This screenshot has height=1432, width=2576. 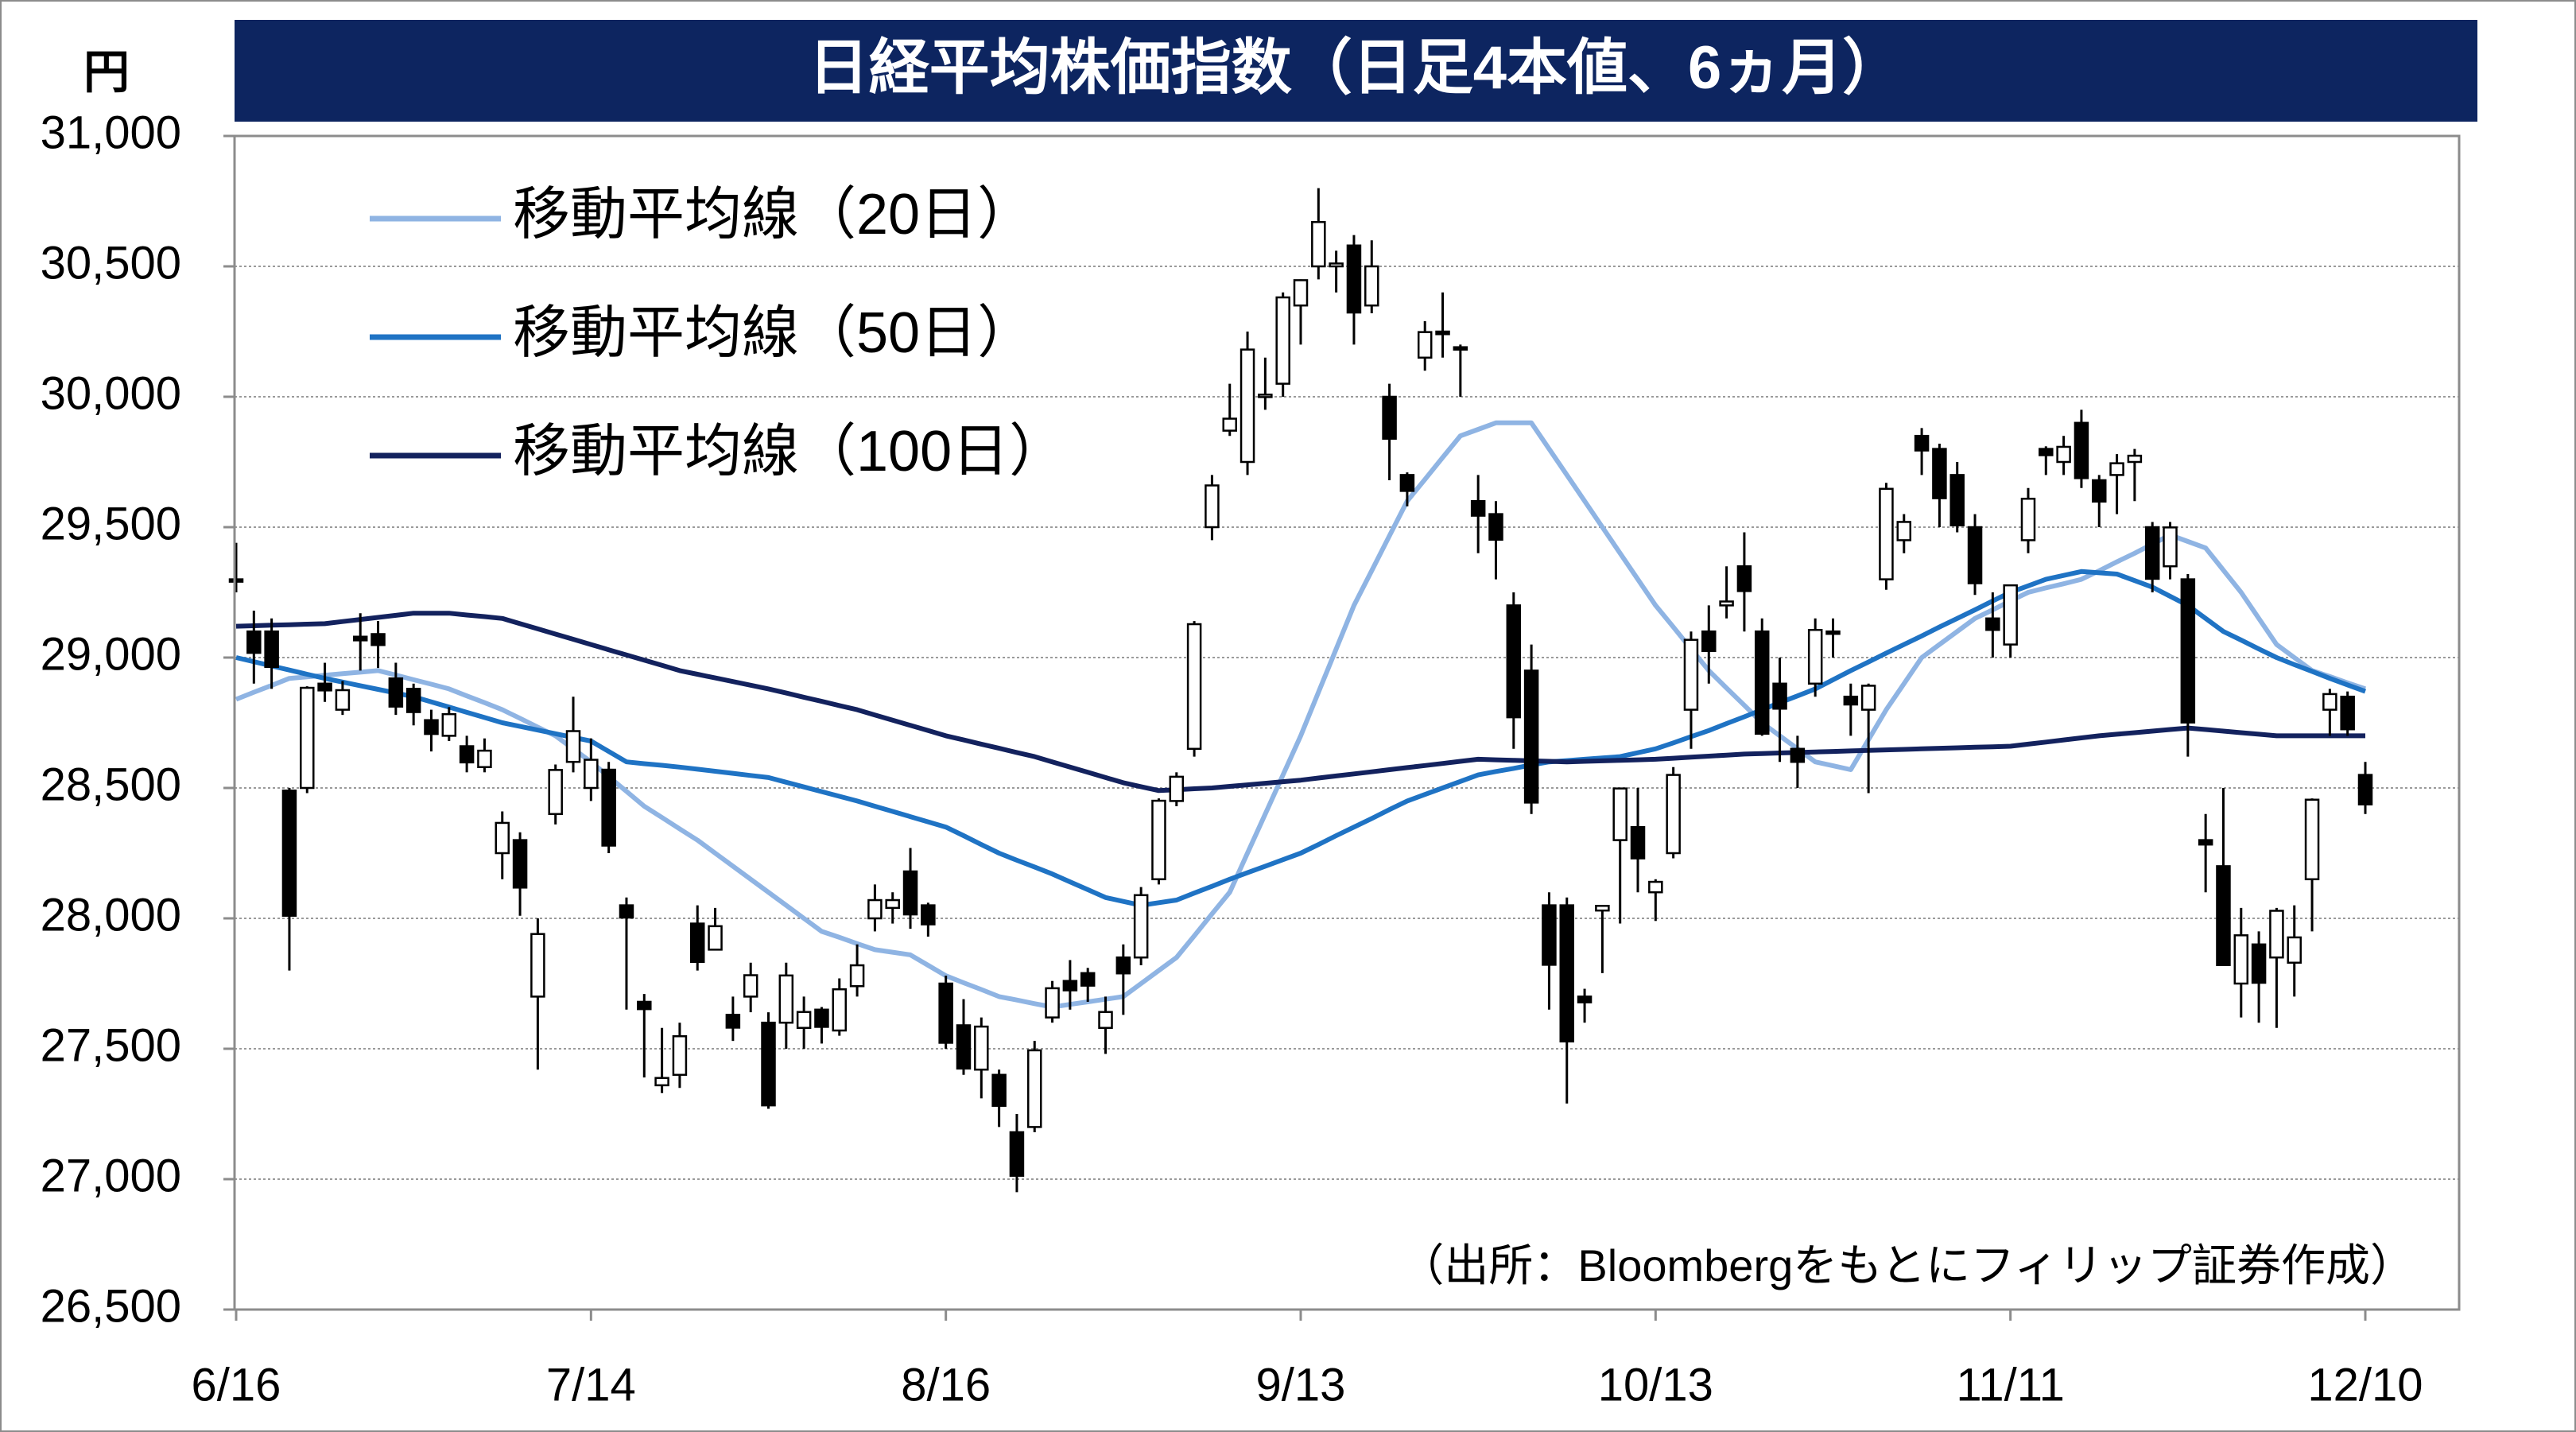 What do you see at coordinates (946, 1385) in the screenshot?
I see `x-tick-label: 8/16` at bounding box center [946, 1385].